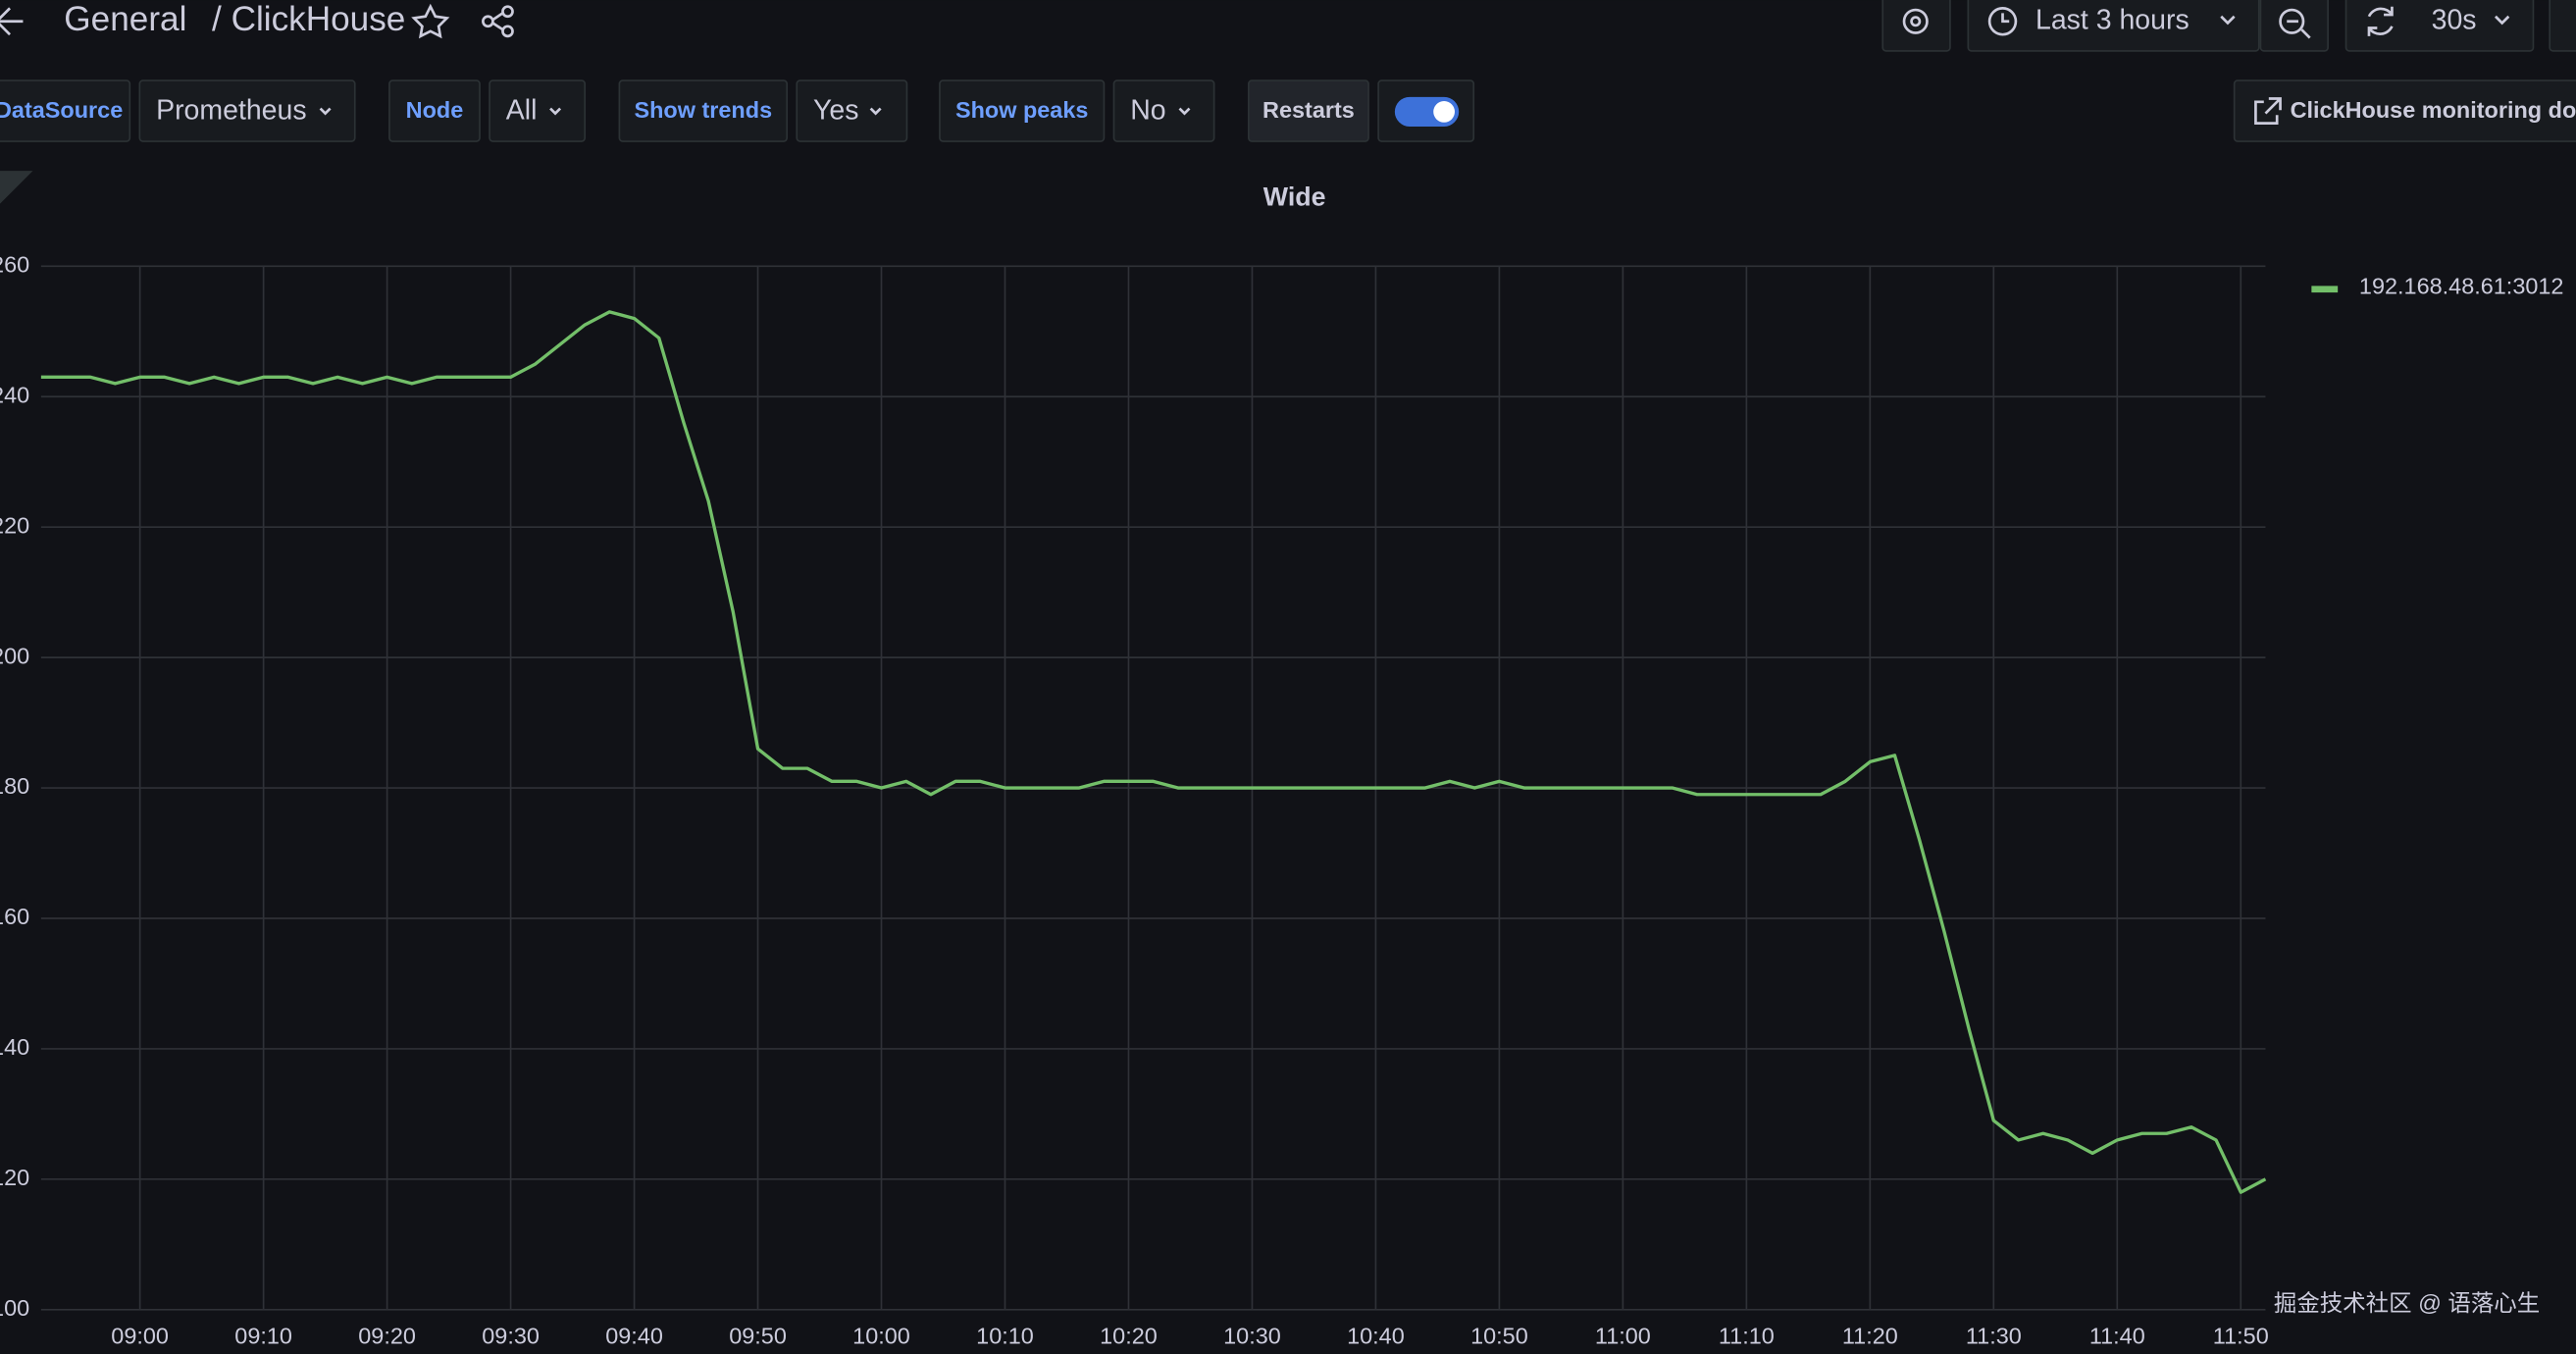 The image size is (2576, 1354). Describe the element at coordinates (125, 19) in the screenshot. I see `folder: General` at that location.